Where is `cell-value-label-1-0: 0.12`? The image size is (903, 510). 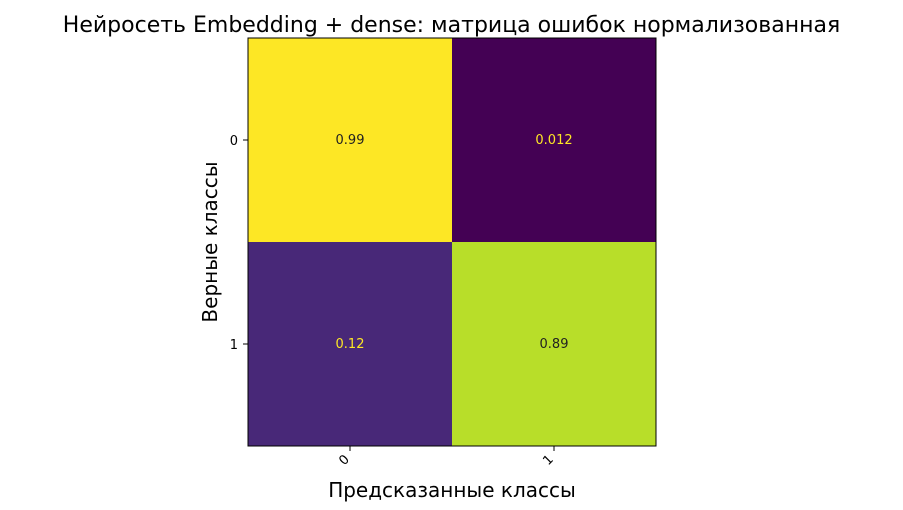 cell-value-label-1-0: 0.12 is located at coordinates (350, 344).